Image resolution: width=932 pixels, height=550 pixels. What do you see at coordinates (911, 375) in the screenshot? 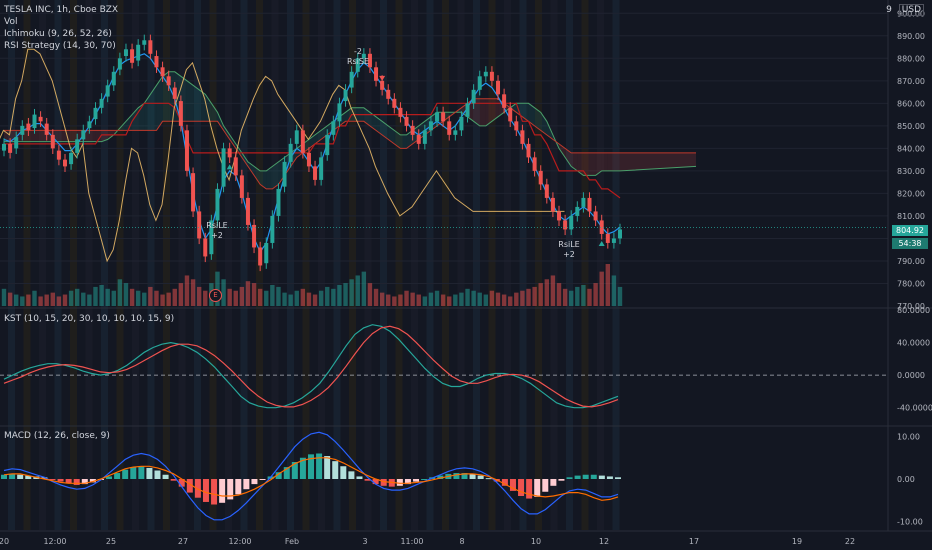
I see `kst-tick-label: 0.0000` at bounding box center [911, 375].